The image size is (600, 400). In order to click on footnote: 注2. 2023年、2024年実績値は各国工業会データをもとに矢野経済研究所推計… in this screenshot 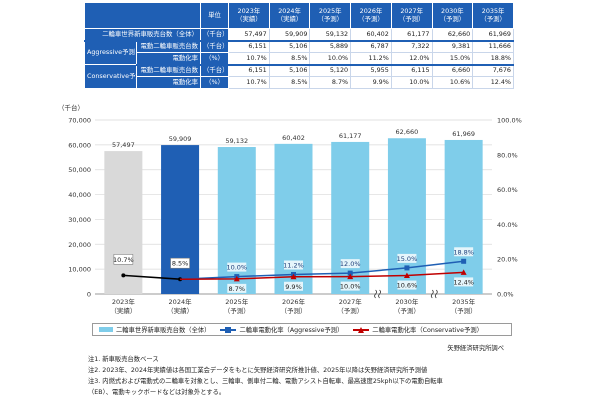, I will do `click(258, 370)`.